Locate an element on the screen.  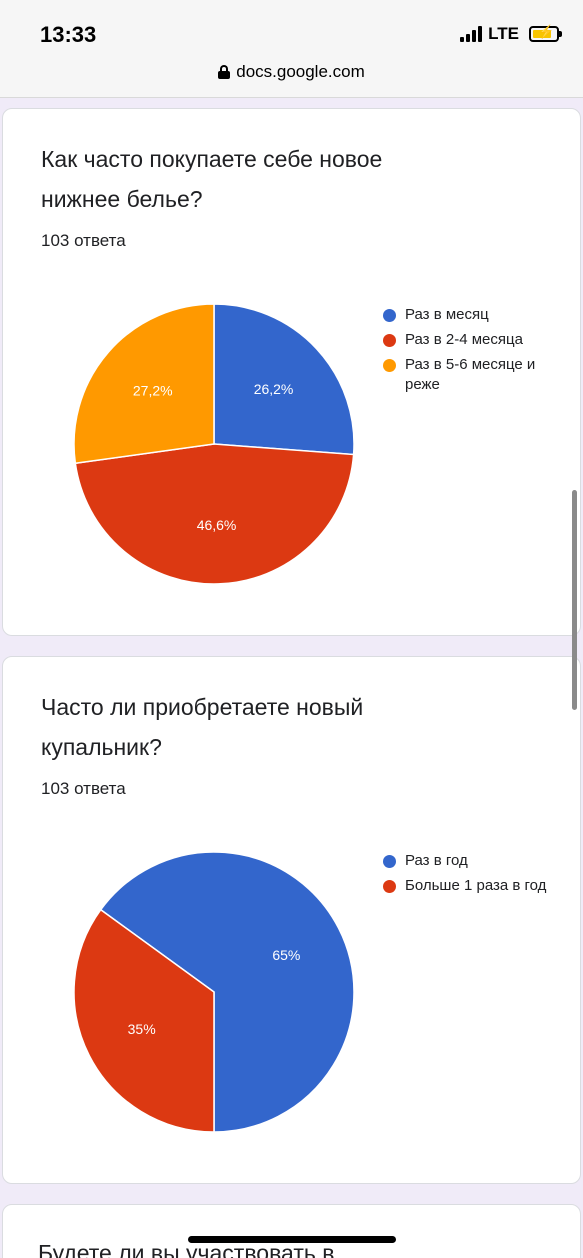
legend-label: Раз в 2-4 месяца is located at coordinates (464, 339).